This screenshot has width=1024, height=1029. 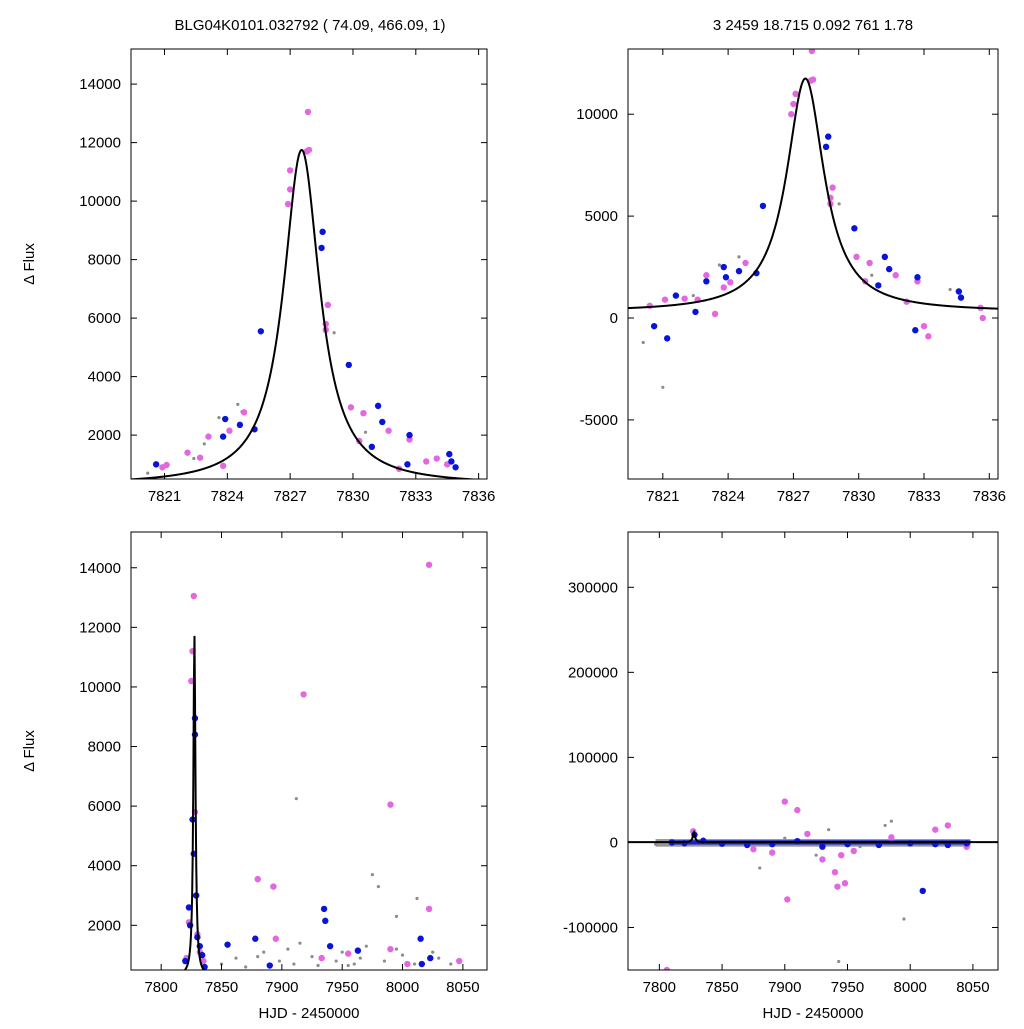 I want to click on x-tick-label: 7900, so click(x=281, y=987).